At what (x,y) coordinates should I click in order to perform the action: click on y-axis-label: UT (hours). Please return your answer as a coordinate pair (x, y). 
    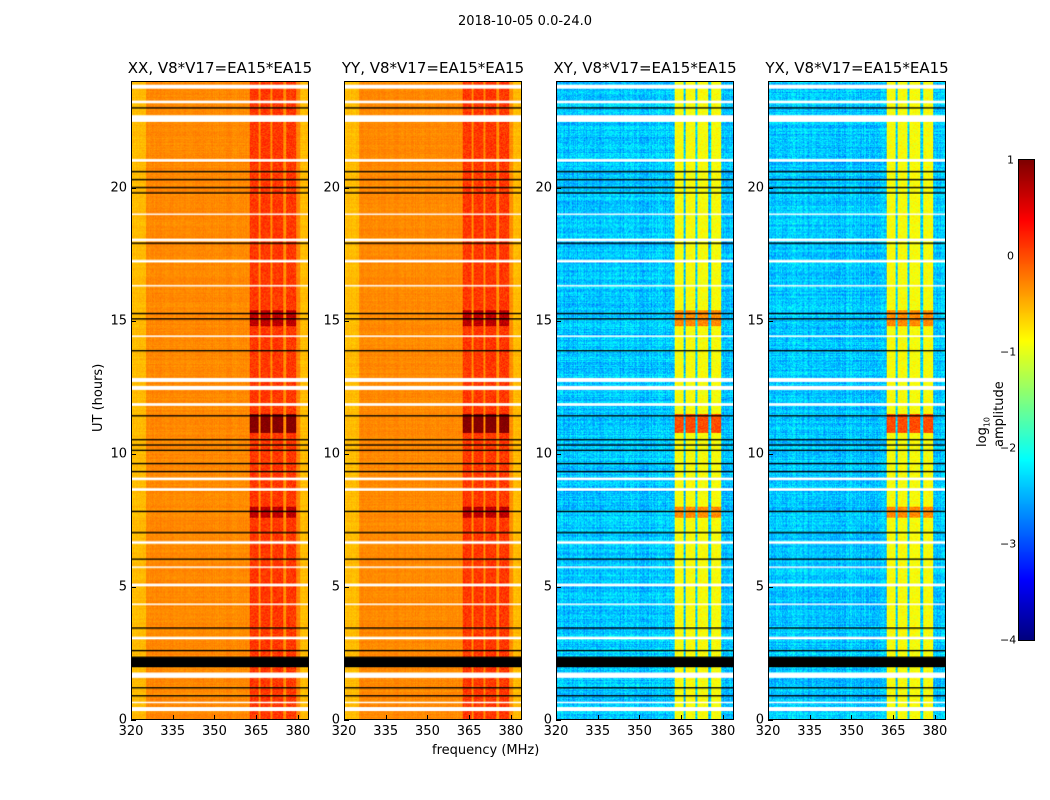
    Looking at the image, I should click on (98, 397).